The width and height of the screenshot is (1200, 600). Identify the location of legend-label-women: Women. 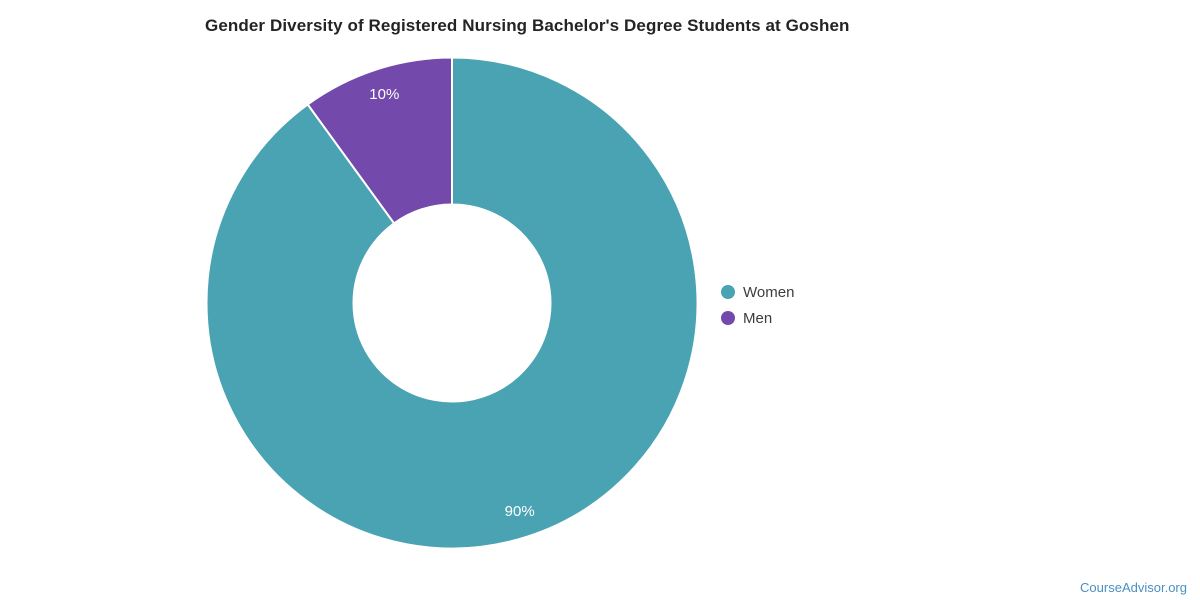
(769, 292).